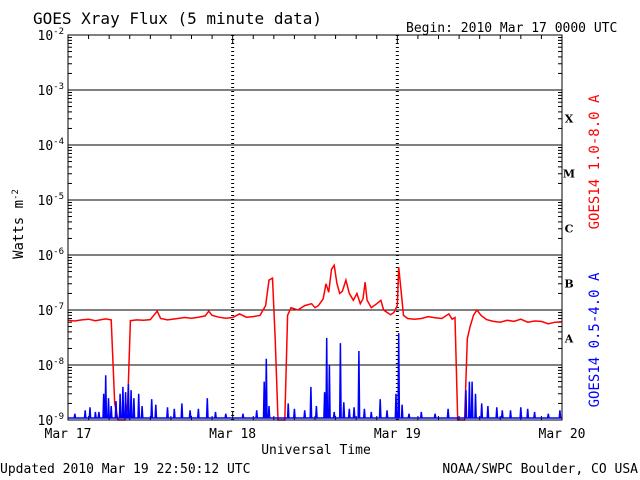 Image resolution: width=640 pixels, height=480 pixels. What do you see at coordinates (569, 119) in the screenshot?
I see `flare-class-label: X` at bounding box center [569, 119].